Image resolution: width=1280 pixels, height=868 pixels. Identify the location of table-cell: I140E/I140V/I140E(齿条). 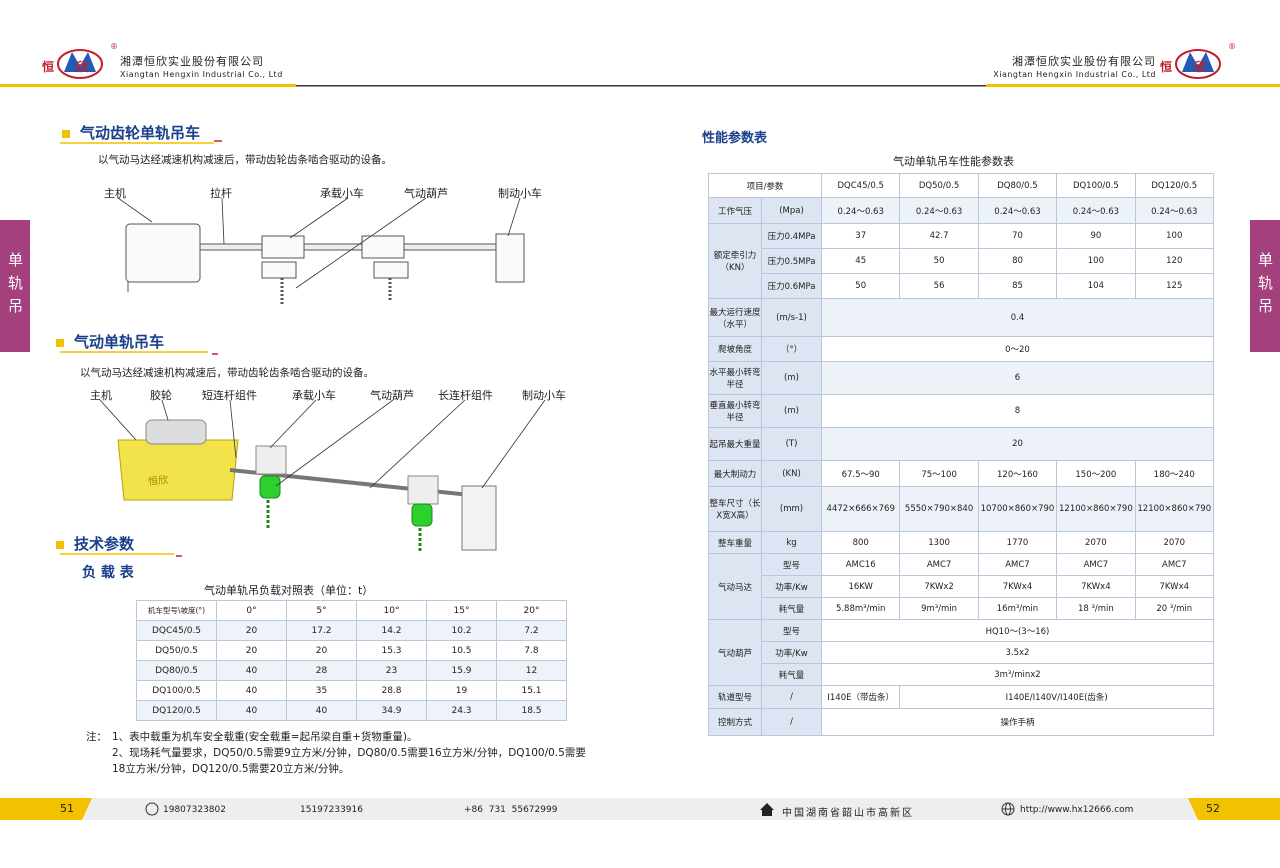
(1056, 697).